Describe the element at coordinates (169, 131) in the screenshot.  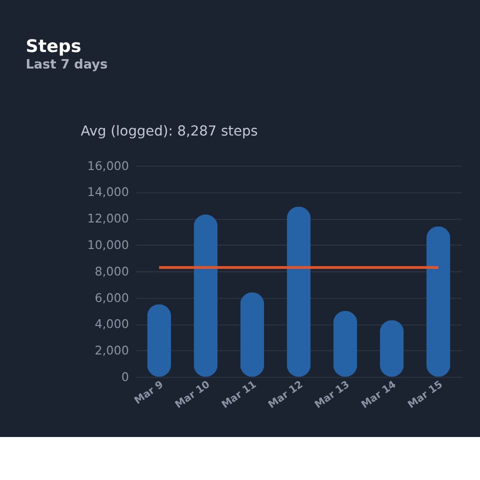
I see `text: Avg (logged): 8,287 steps` at that location.